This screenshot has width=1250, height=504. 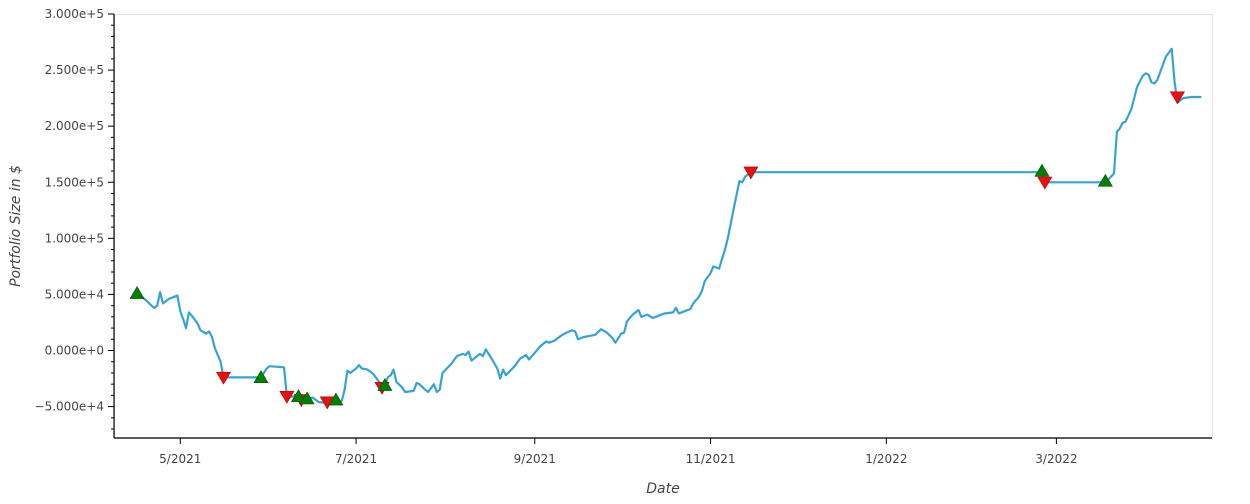 I want to click on x-axis-title: Date, so click(x=662, y=489).